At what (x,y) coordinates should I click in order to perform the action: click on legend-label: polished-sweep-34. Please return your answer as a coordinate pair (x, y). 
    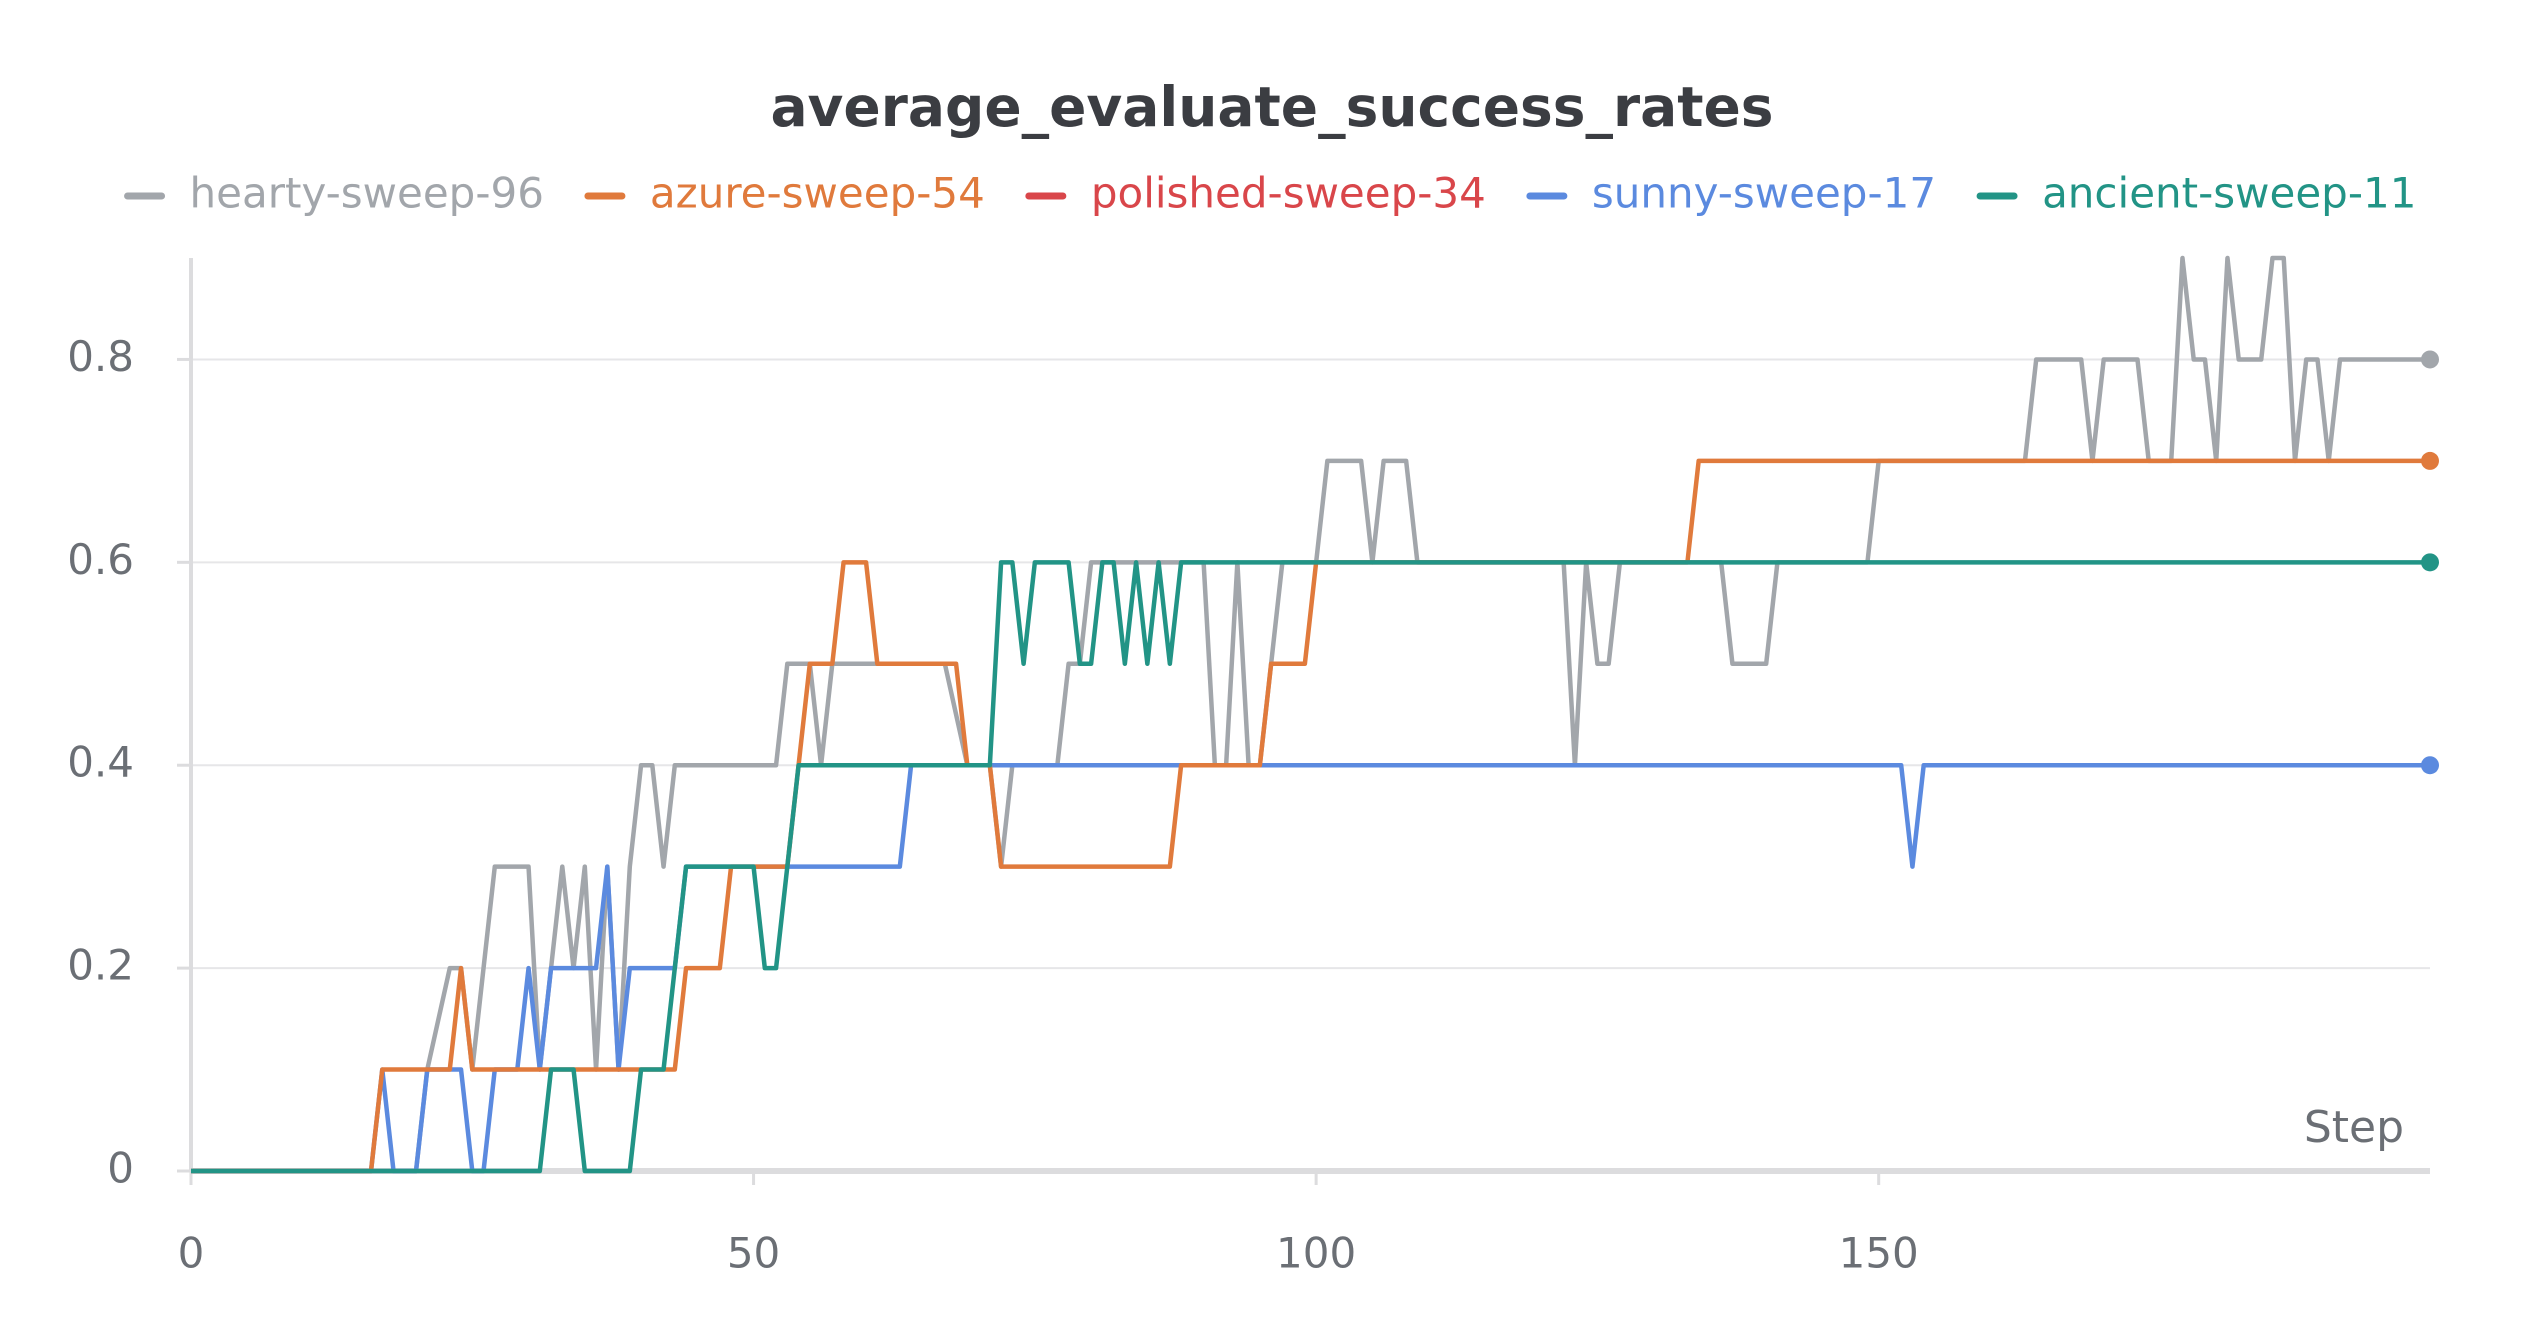
    Looking at the image, I should click on (1288, 193).